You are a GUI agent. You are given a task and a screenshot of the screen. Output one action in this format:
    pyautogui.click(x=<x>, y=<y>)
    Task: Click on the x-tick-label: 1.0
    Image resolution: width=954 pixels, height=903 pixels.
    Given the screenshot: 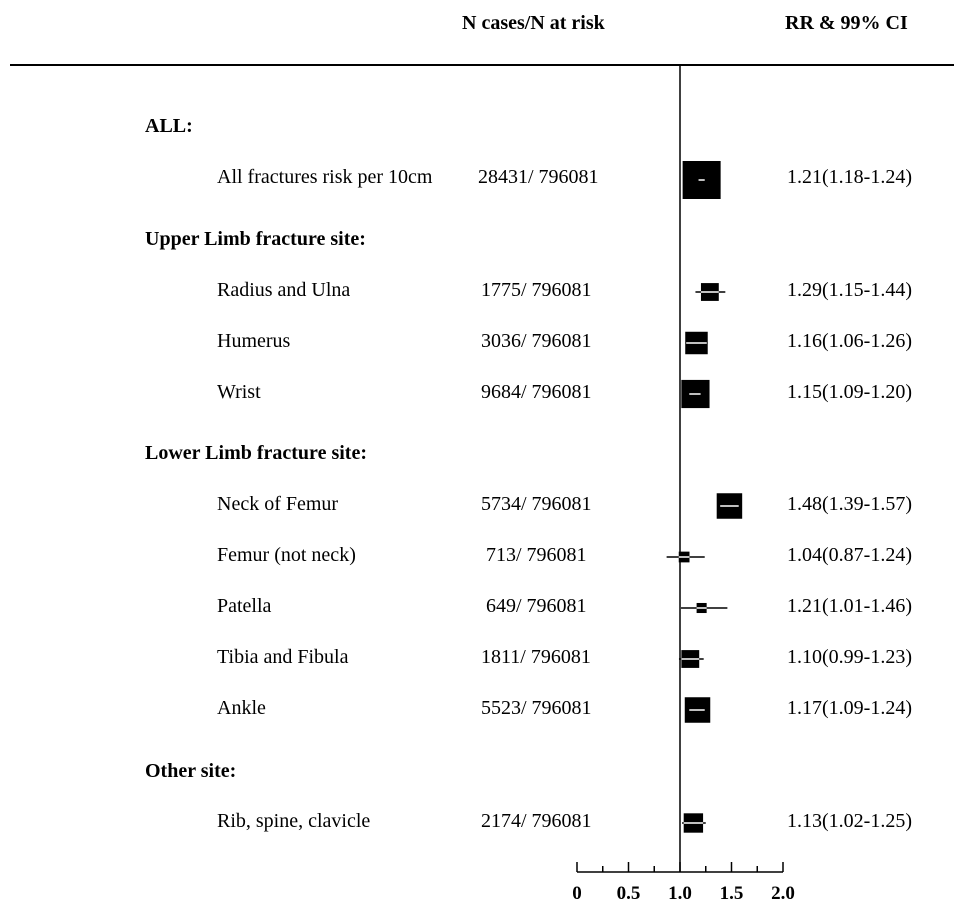 What is the action you would take?
    pyautogui.click(x=680, y=893)
    